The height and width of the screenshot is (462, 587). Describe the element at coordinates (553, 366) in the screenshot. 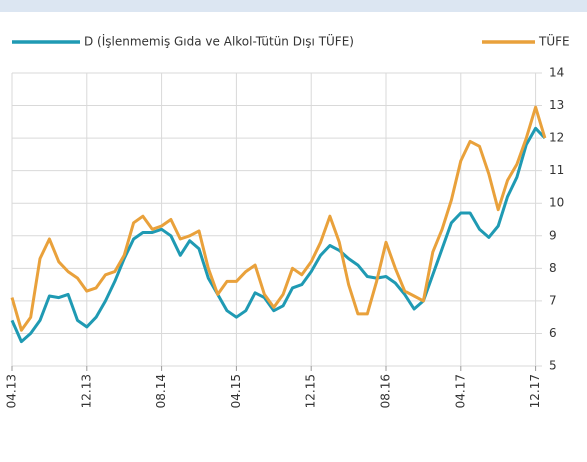

I see `y-tick-label: 5` at that location.